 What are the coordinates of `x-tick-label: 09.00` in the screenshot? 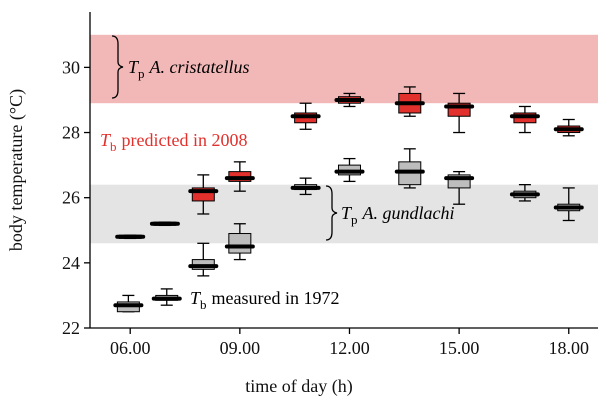 It's located at (240, 348).